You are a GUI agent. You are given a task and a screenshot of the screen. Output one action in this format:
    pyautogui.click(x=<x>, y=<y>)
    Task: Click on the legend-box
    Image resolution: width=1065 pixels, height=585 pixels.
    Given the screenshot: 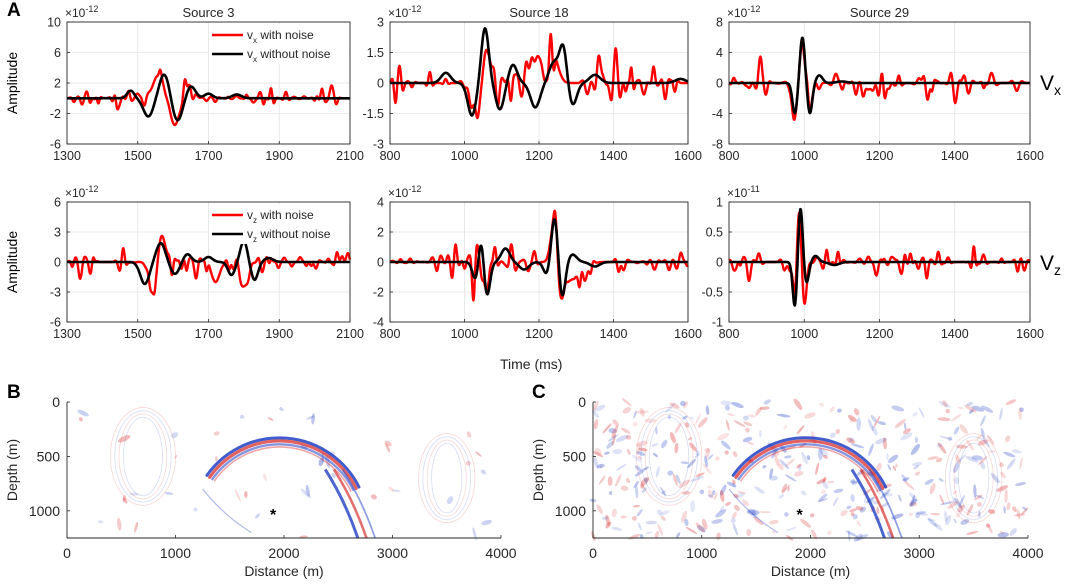 What is the action you would take?
    pyautogui.click(x=279, y=224)
    